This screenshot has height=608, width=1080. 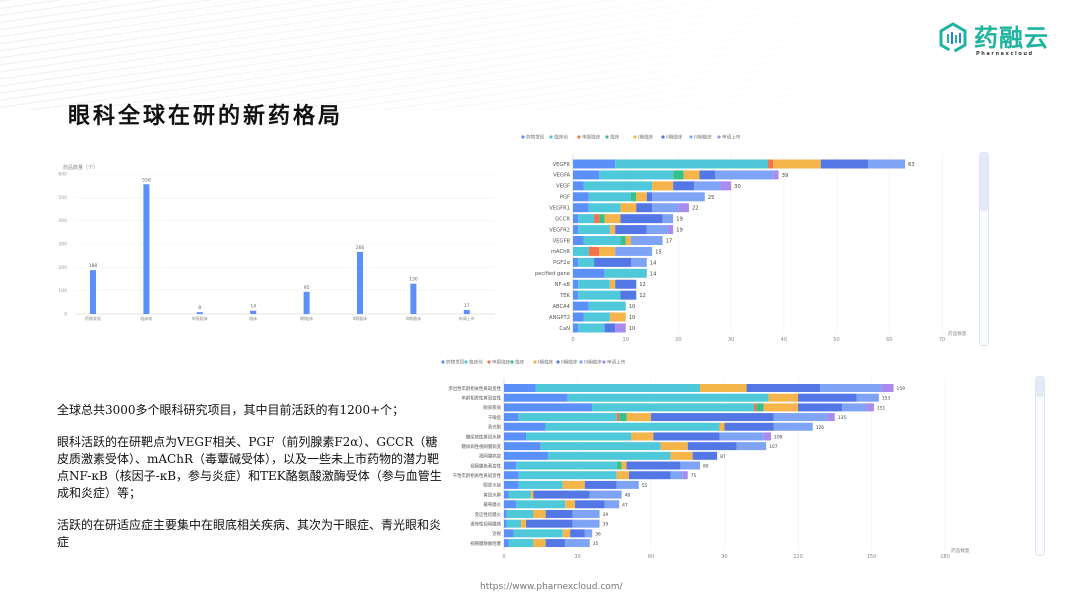 What do you see at coordinates (598, 534) in the screenshot?
I see `total-label: 36` at bounding box center [598, 534].